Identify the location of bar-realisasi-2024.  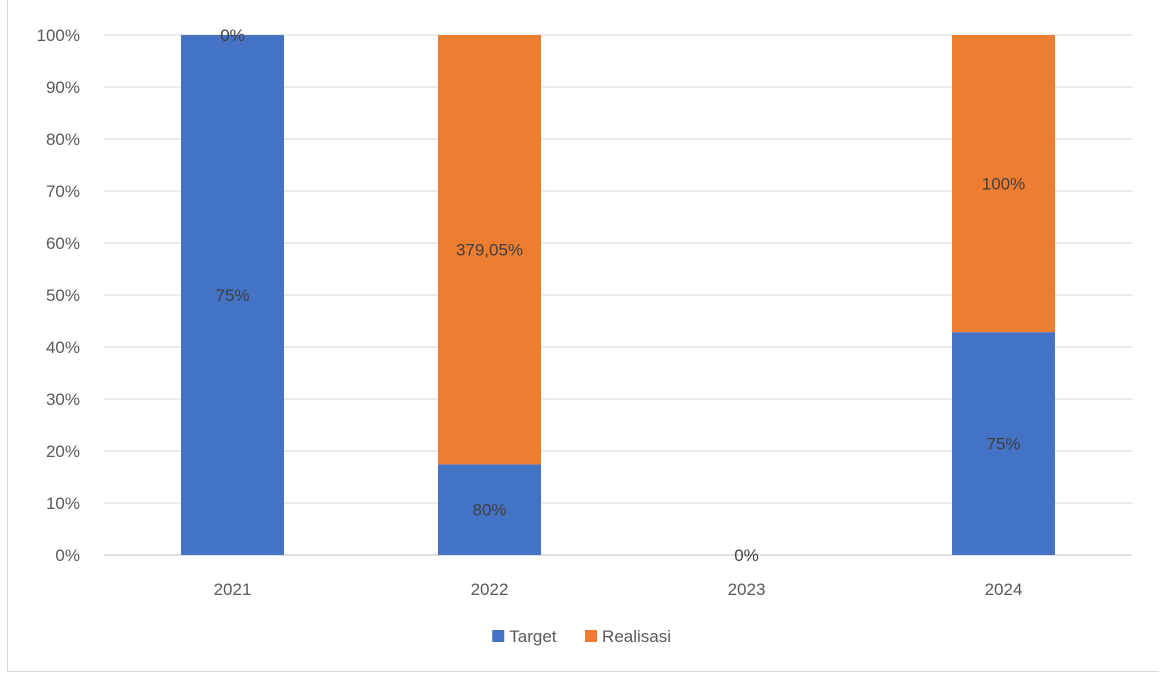
(1003, 184).